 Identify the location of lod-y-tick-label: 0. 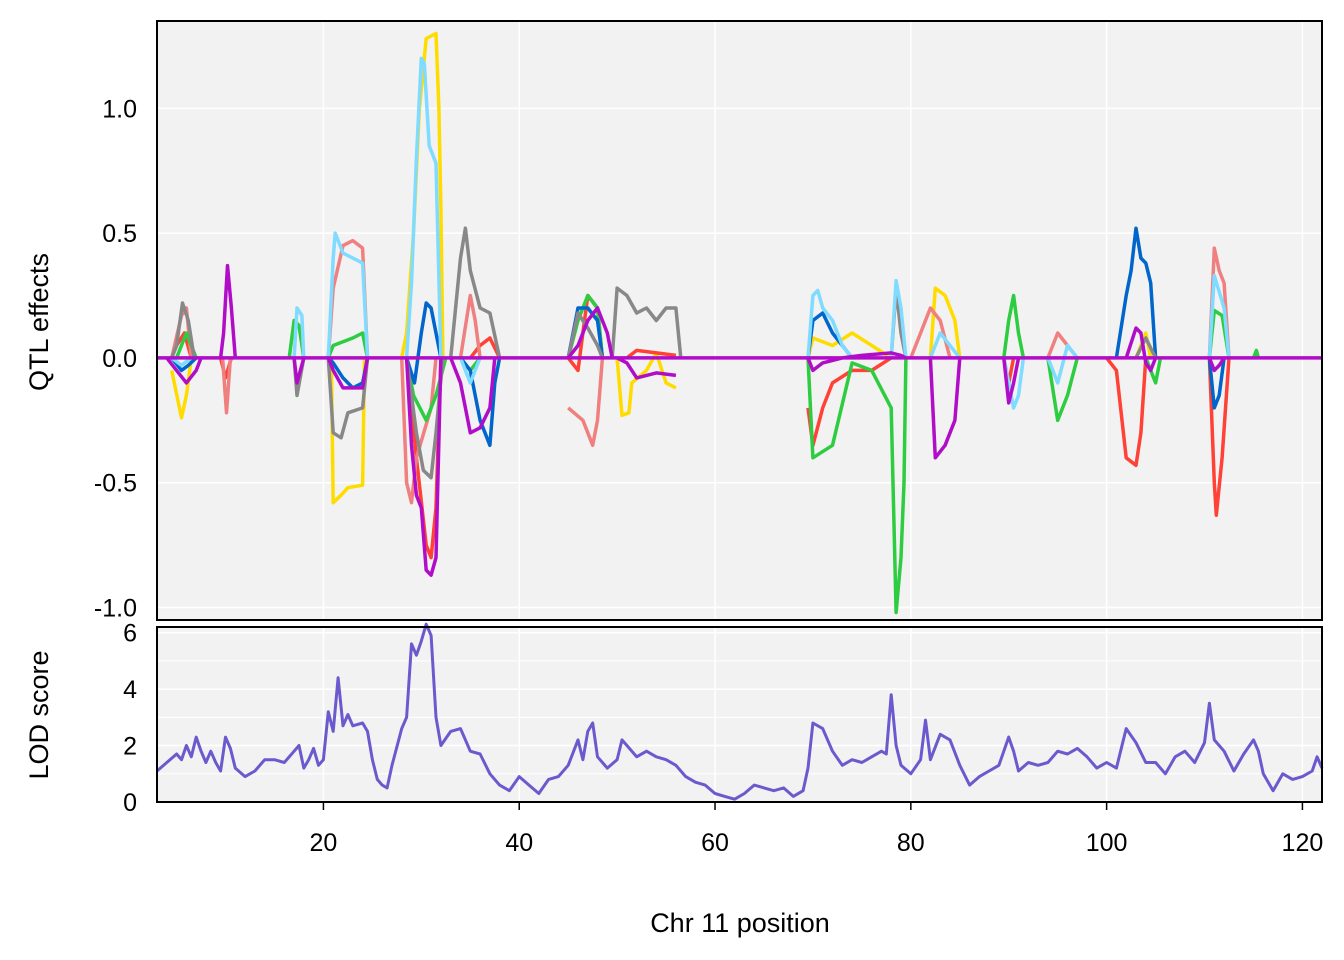
(130, 803).